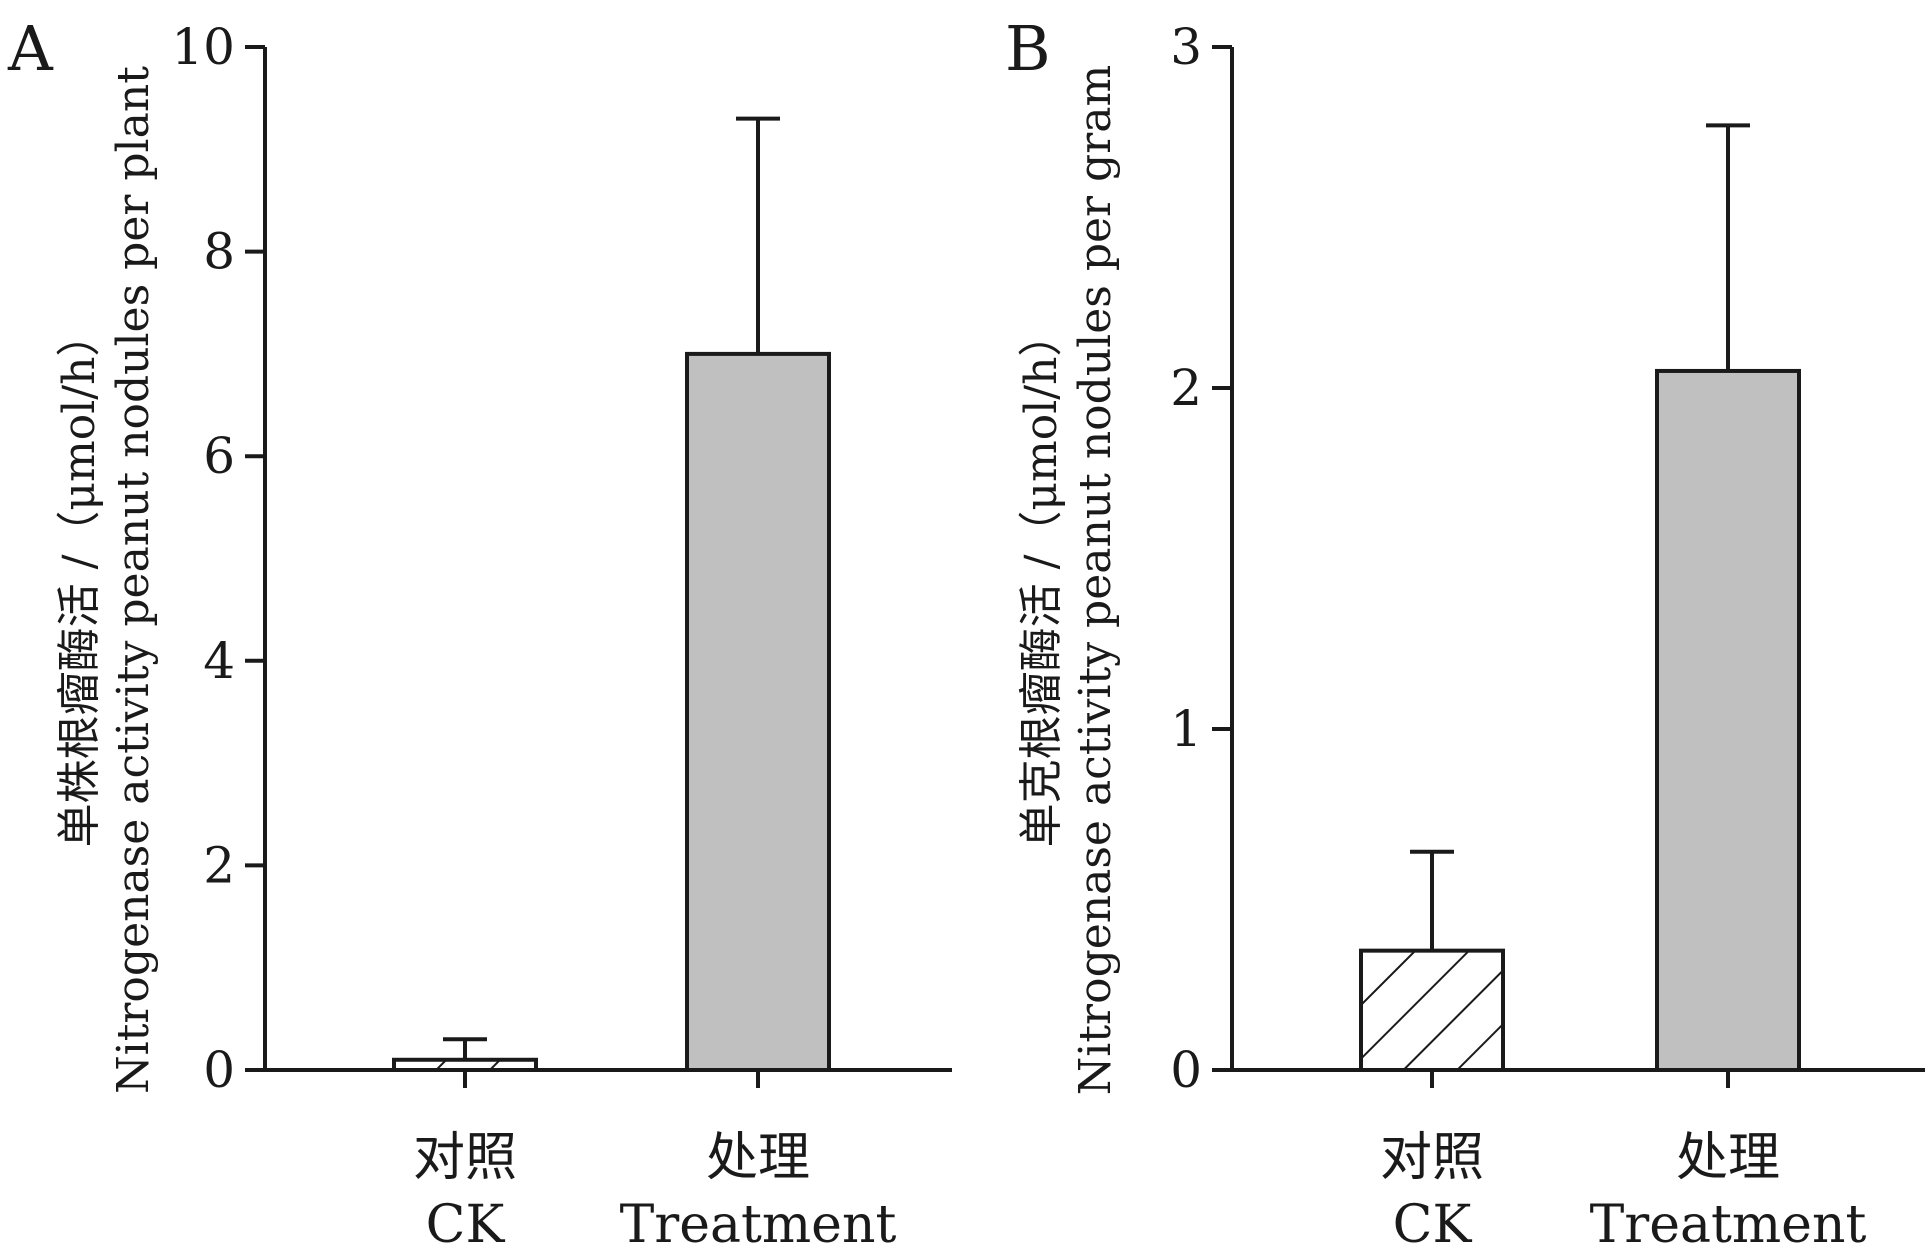  Describe the element at coordinates (1186, 729) in the screenshot. I see `panel-b-y-tick-label: 1` at that location.